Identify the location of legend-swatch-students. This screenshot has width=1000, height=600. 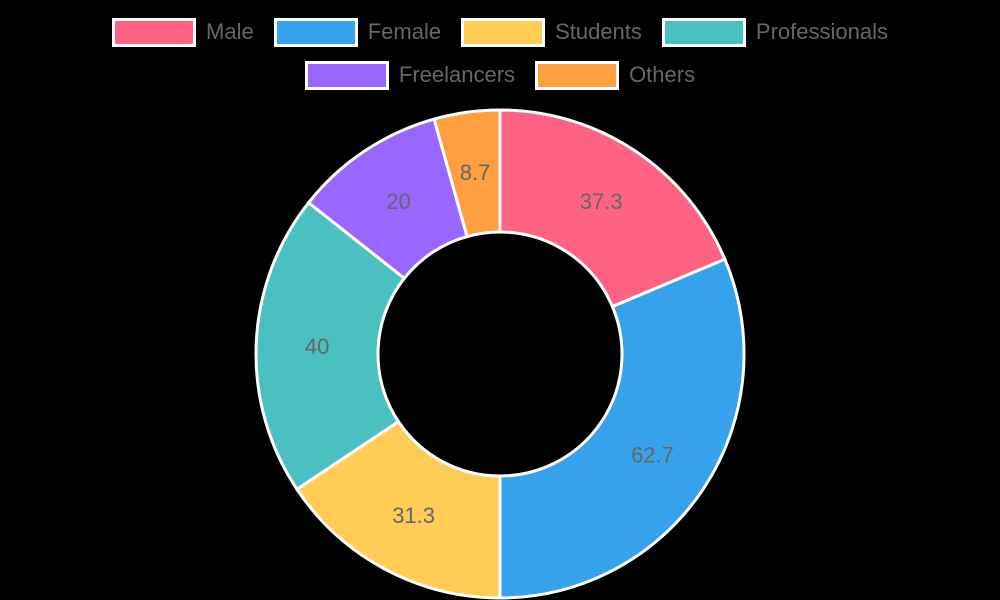
(503, 32).